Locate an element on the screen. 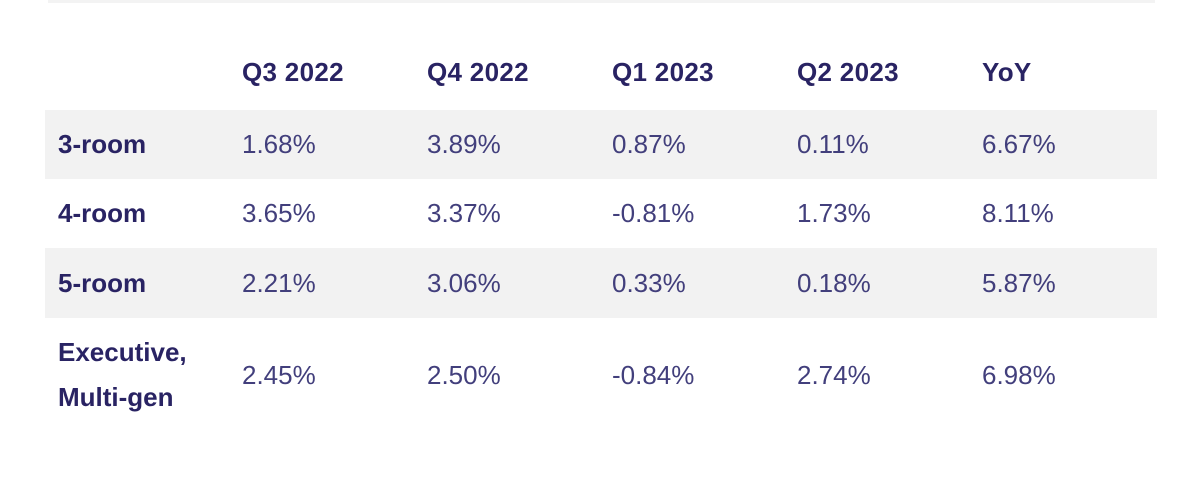 This screenshot has height=481, width=1200. value-cell: 1.68% is located at coordinates (279, 144).